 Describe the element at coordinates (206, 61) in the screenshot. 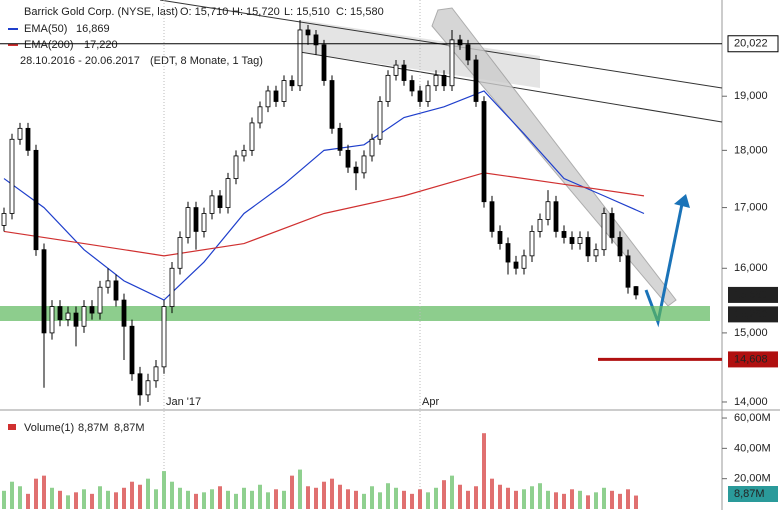

I see `period-note: (EDT, 8 Monate, 1 Tag)` at that location.